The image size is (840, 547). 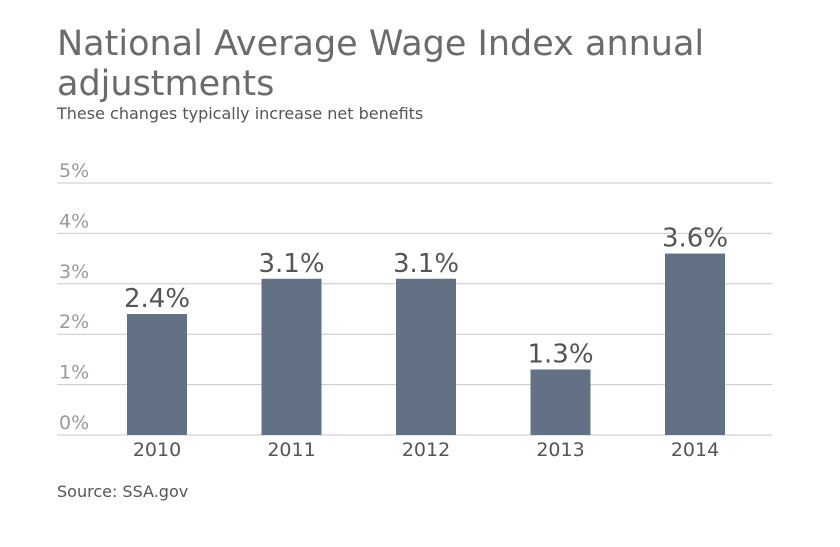 I want to click on y-tick-label: 2%, so click(x=74, y=322).